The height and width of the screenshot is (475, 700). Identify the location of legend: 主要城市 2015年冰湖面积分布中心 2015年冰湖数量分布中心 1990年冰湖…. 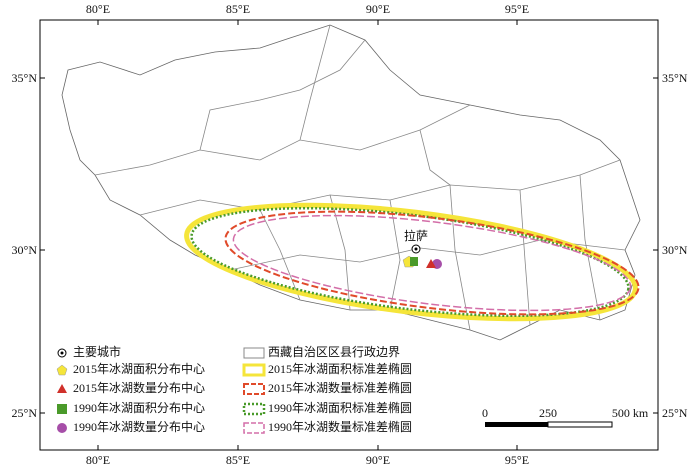
(234, 389).